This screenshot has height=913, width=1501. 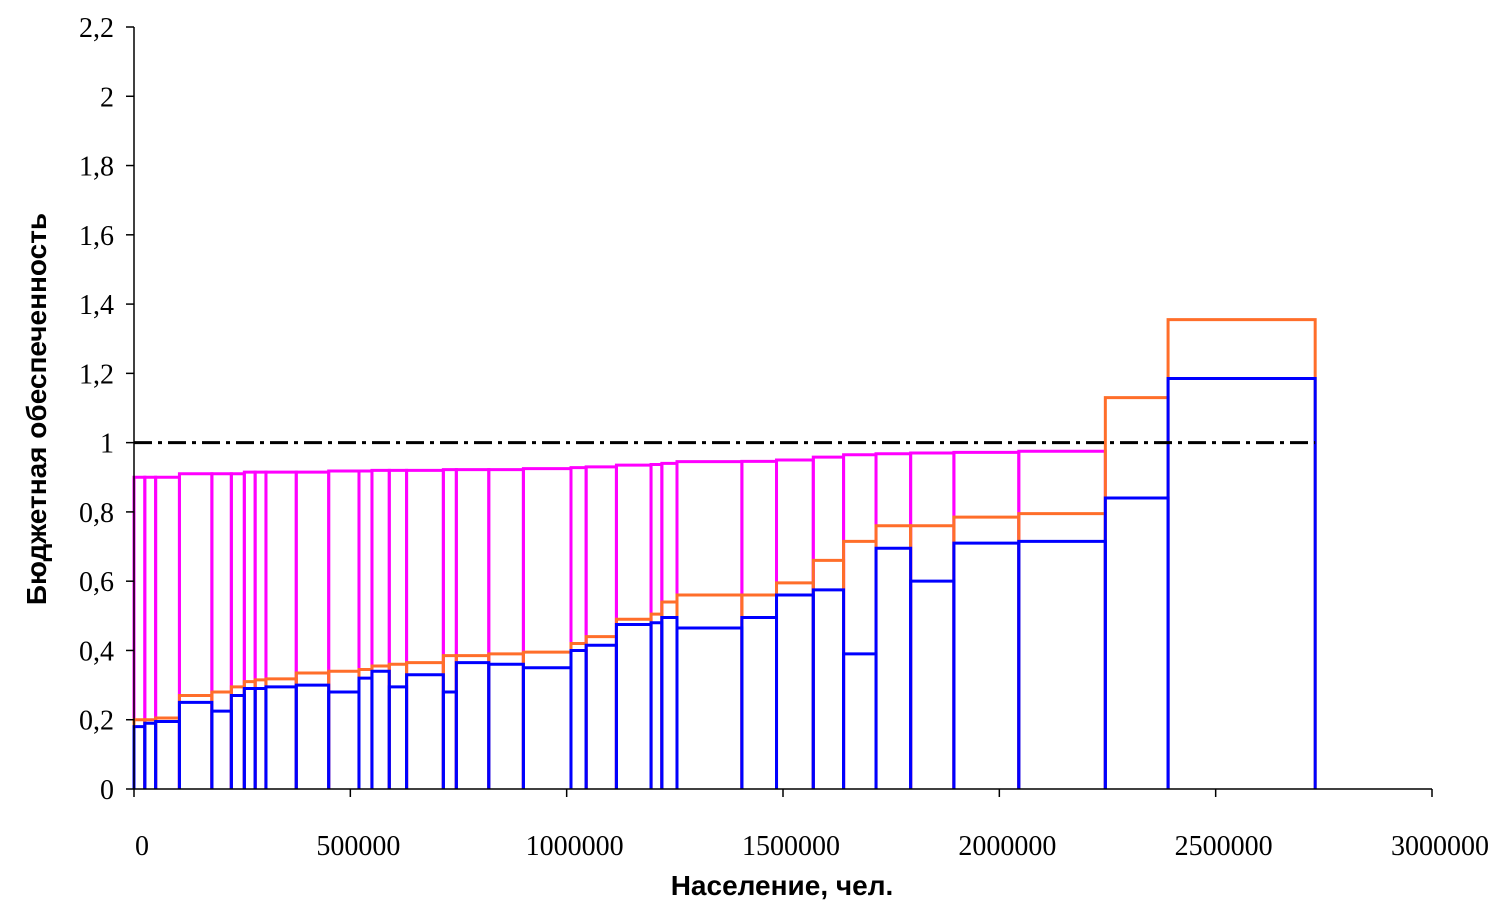 I want to click on x-tick-label: 0, so click(x=142, y=846).